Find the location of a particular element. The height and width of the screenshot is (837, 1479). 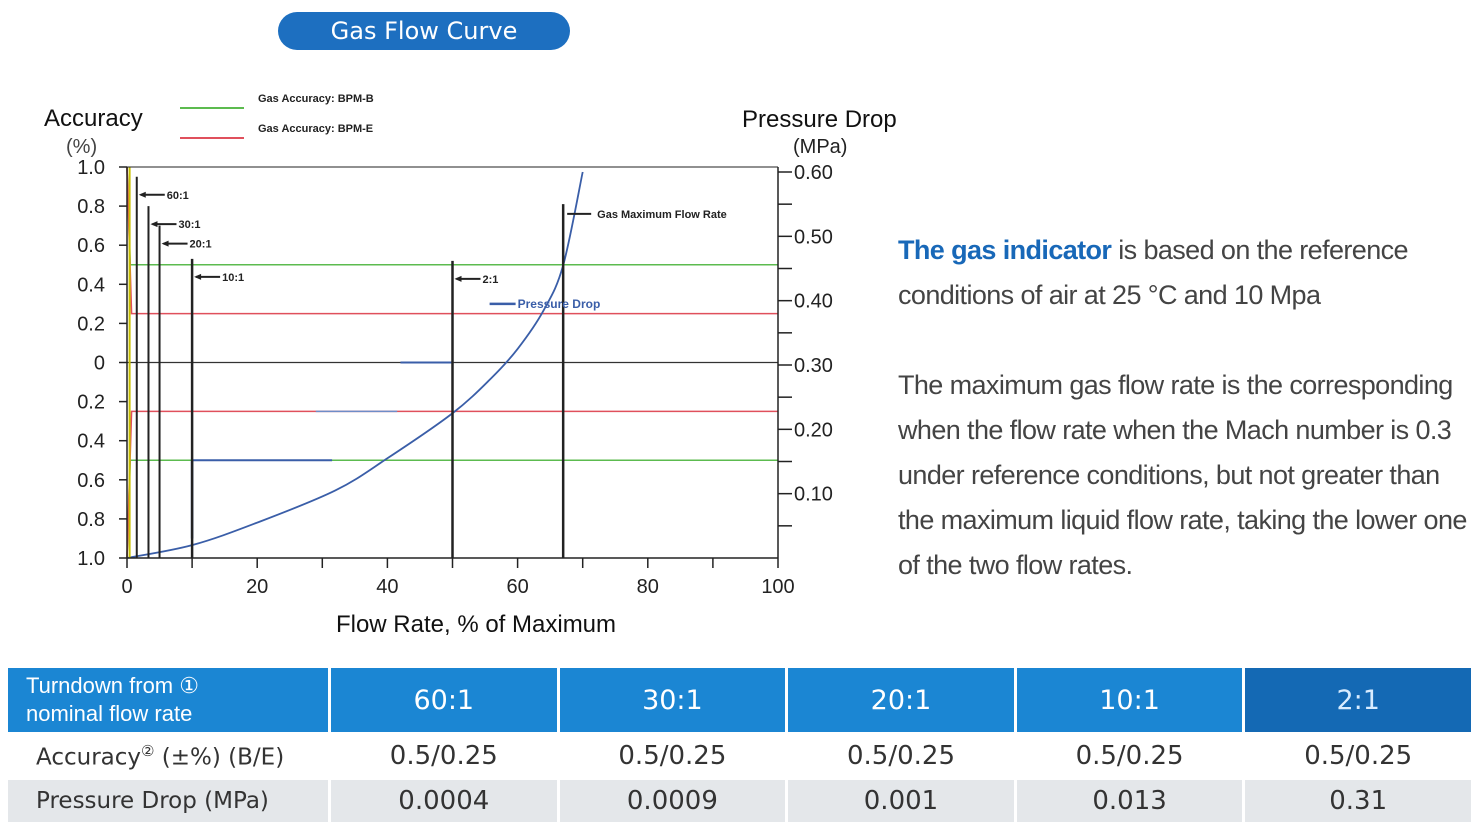

right-tick-label: 0.30 is located at coordinates (813, 366).